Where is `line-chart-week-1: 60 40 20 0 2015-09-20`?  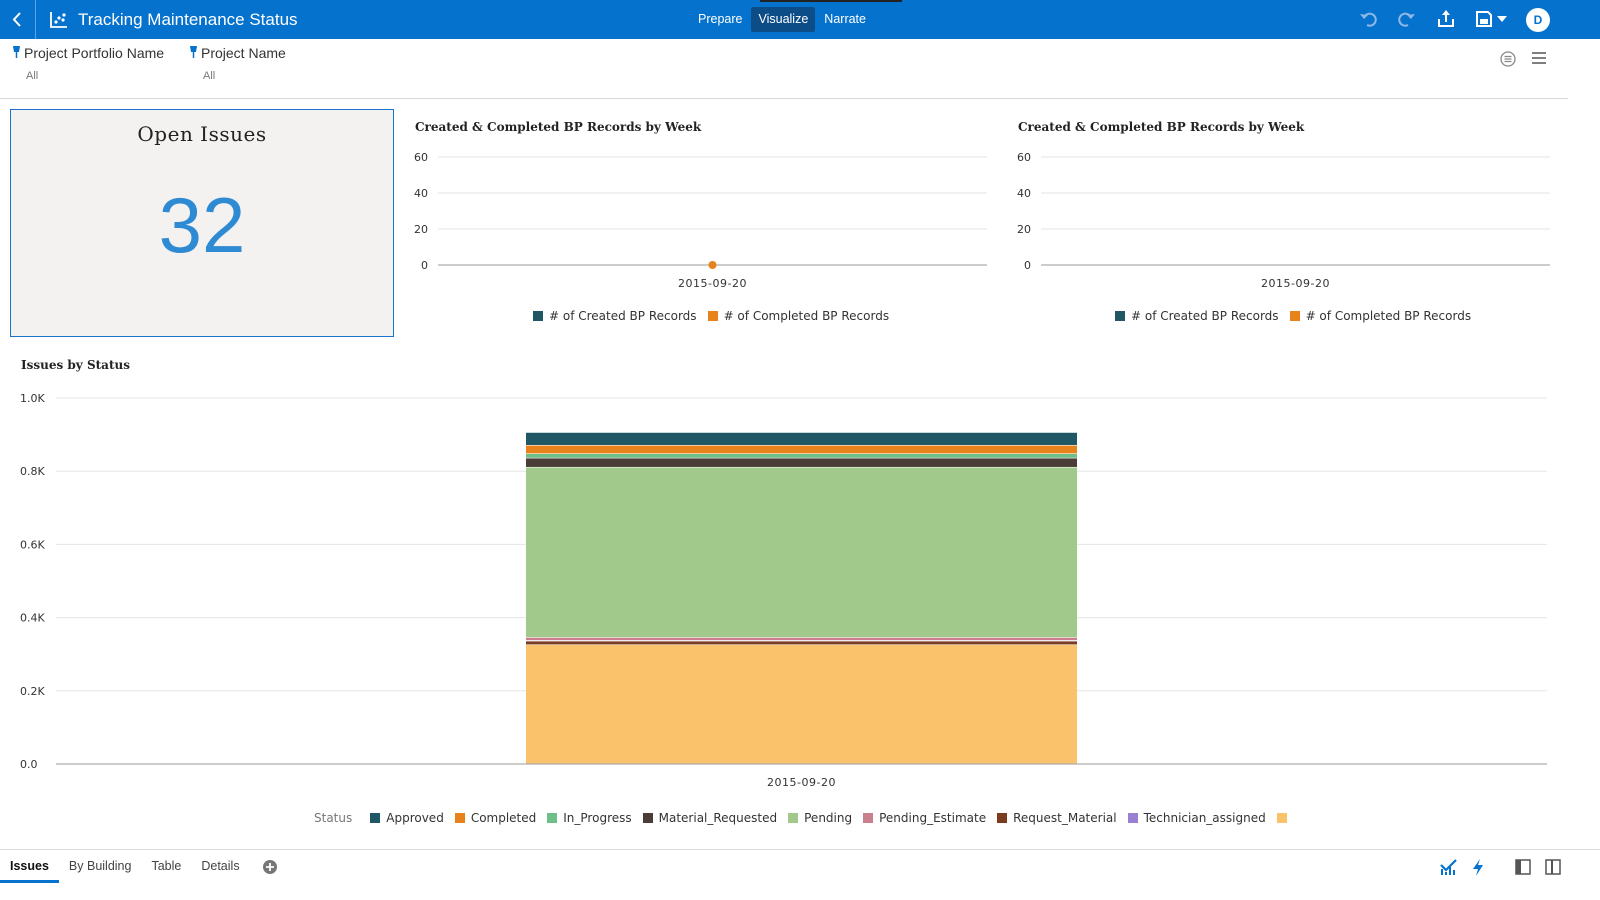 line-chart-week-1: 60 40 20 0 2015-09-20 is located at coordinates (700, 220).